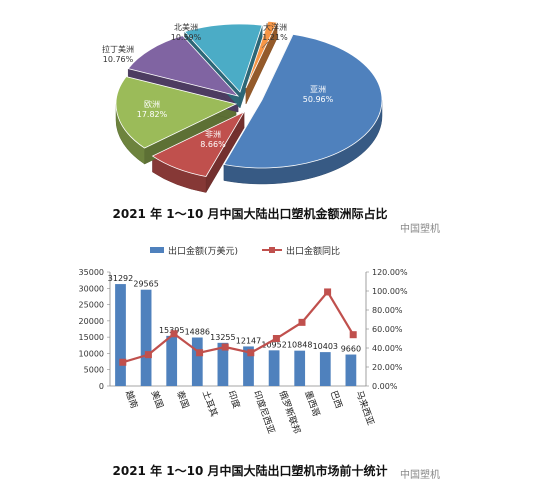 The width and height of the screenshot is (557, 499). What do you see at coordinates (250, 471) in the screenshot?
I see `bar-chart-title: 2021 年 1～10 月中国大陆出口塑机市场前十统计` at bounding box center [250, 471].